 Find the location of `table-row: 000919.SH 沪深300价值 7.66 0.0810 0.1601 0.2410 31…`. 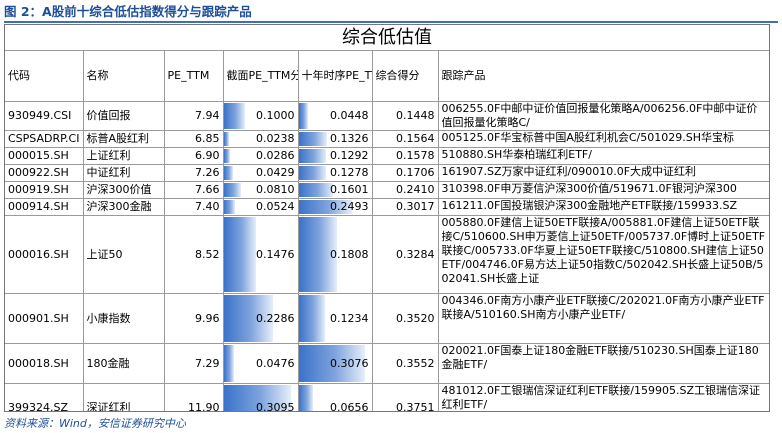

table-row: 000919.SH 沪深300价值 7.66 0.0810 0.1601 0.2410 31… is located at coordinates (387, 190).